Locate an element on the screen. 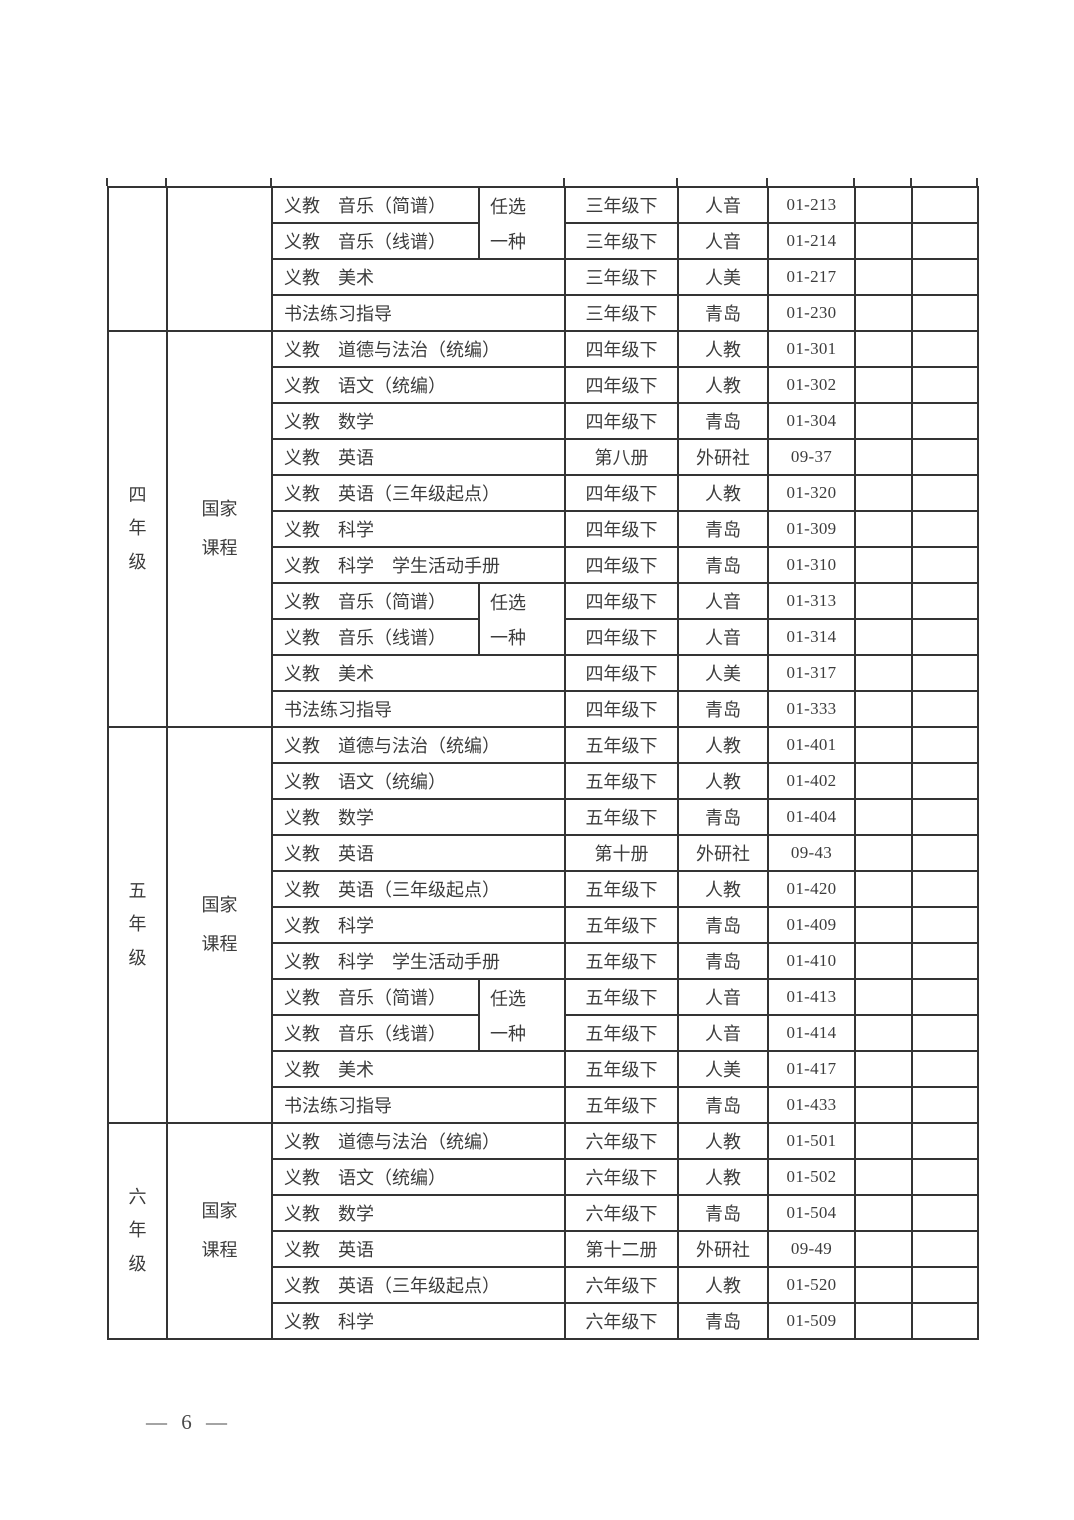 The image size is (1074, 1520). book-name-cell: 义教 英语 is located at coordinates (418, 853).